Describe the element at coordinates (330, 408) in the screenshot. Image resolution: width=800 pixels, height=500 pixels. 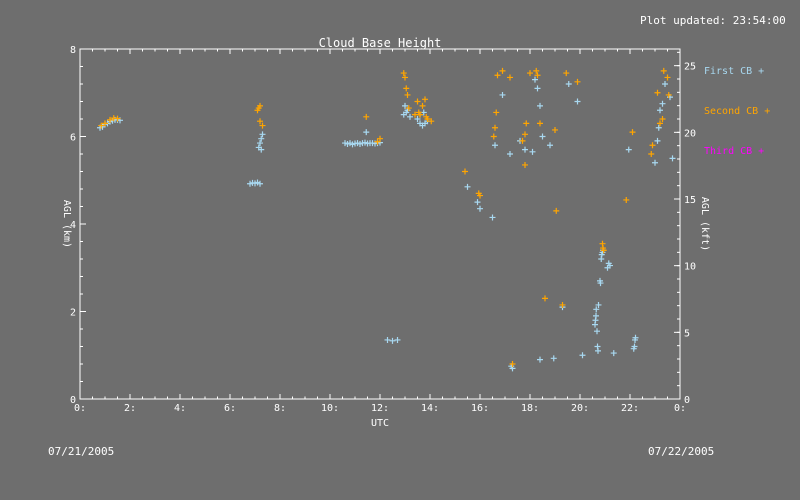
I see `x-tick-label: 10:` at that location.